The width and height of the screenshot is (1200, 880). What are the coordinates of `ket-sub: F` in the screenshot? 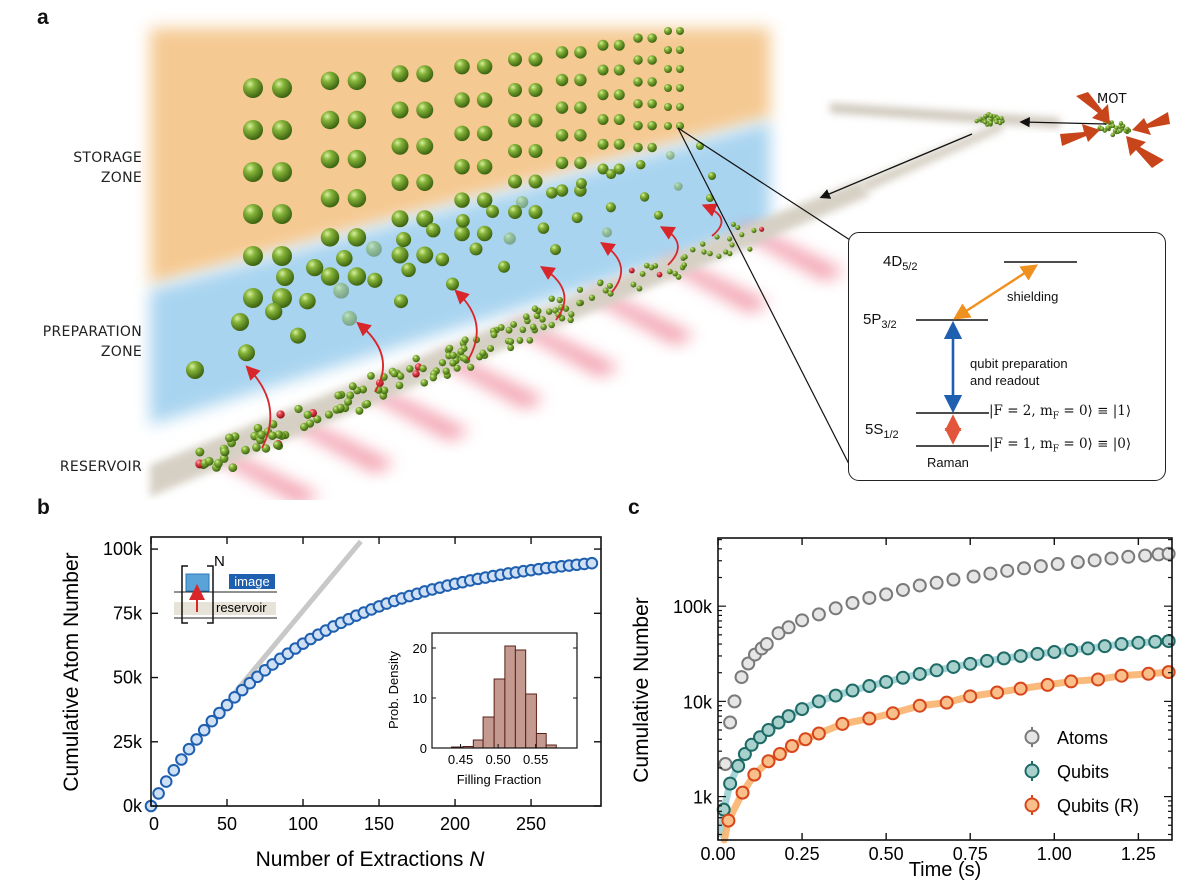 It's located at (1056, 449).